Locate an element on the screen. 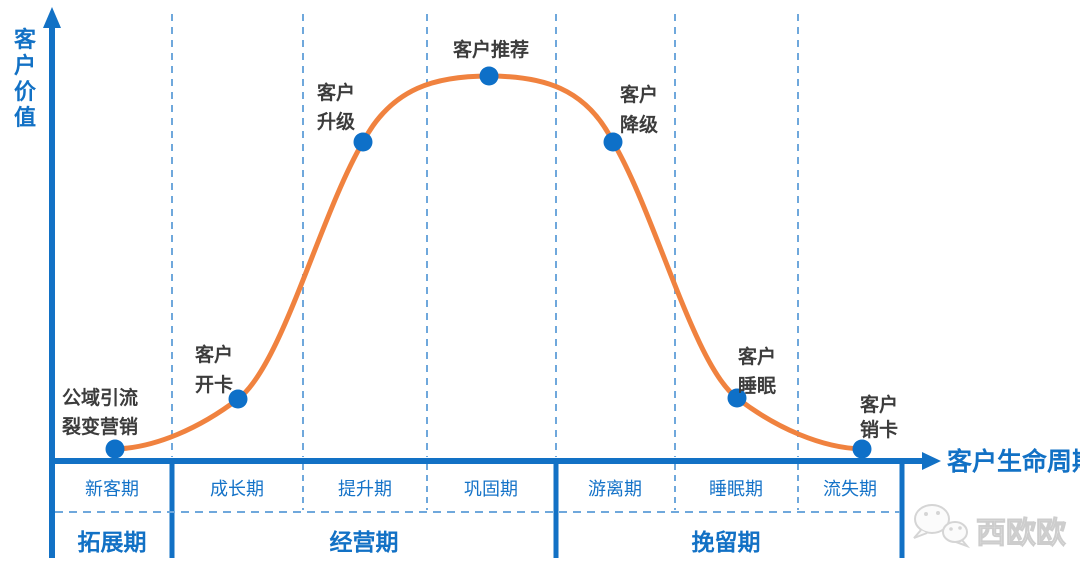  wechat-bubble-large-tail-line is located at coordinates (920, 534).